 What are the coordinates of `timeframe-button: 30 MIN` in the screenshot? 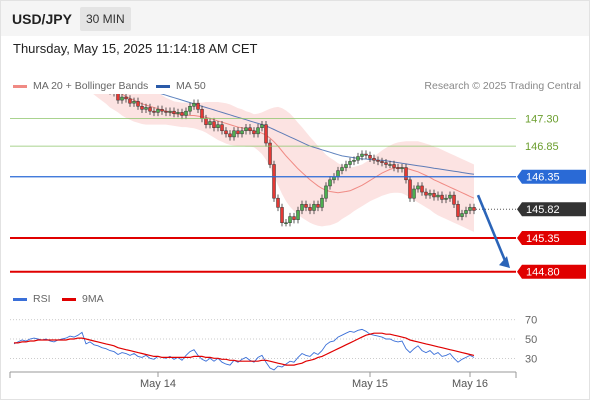 It's located at (105, 19).